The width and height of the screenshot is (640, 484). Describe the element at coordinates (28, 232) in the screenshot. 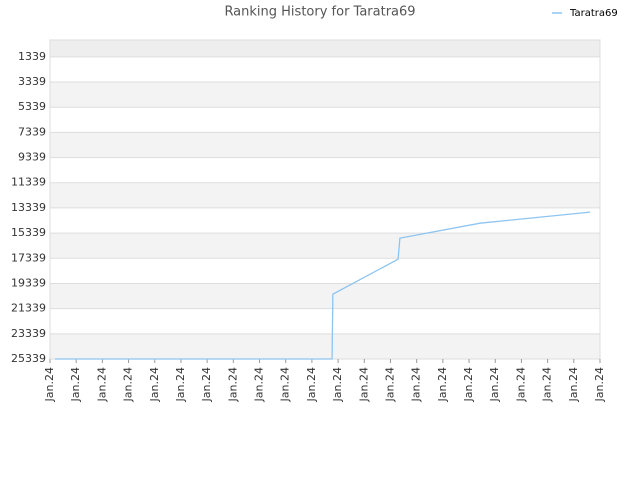

I see `y-tick-label: 15339` at that location.